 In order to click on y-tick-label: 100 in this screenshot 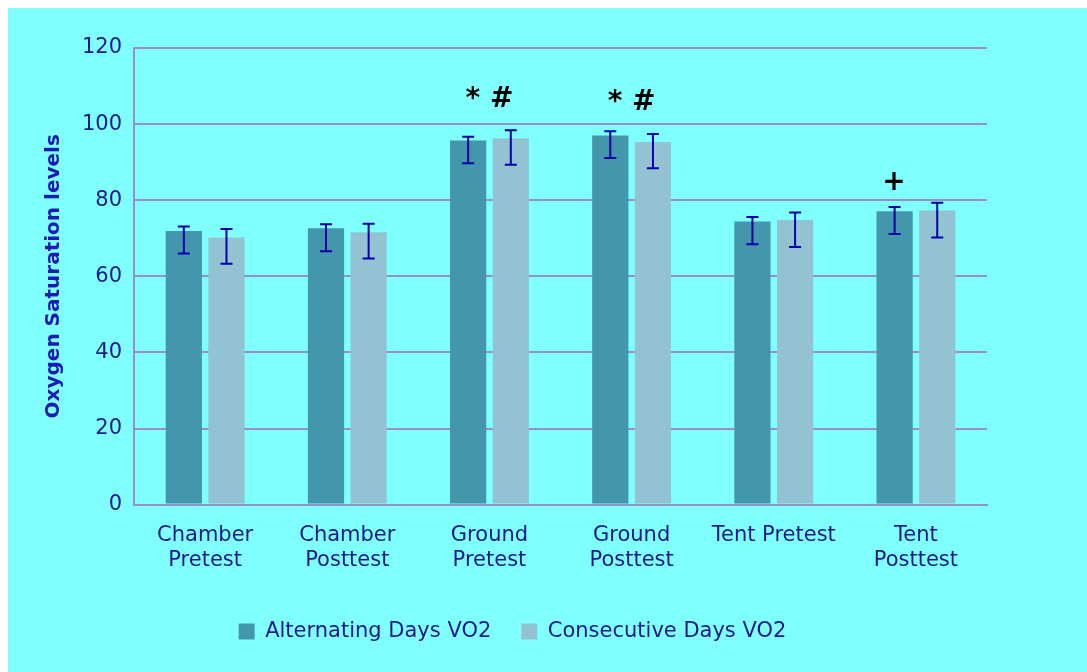, I will do `click(102, 122)`.